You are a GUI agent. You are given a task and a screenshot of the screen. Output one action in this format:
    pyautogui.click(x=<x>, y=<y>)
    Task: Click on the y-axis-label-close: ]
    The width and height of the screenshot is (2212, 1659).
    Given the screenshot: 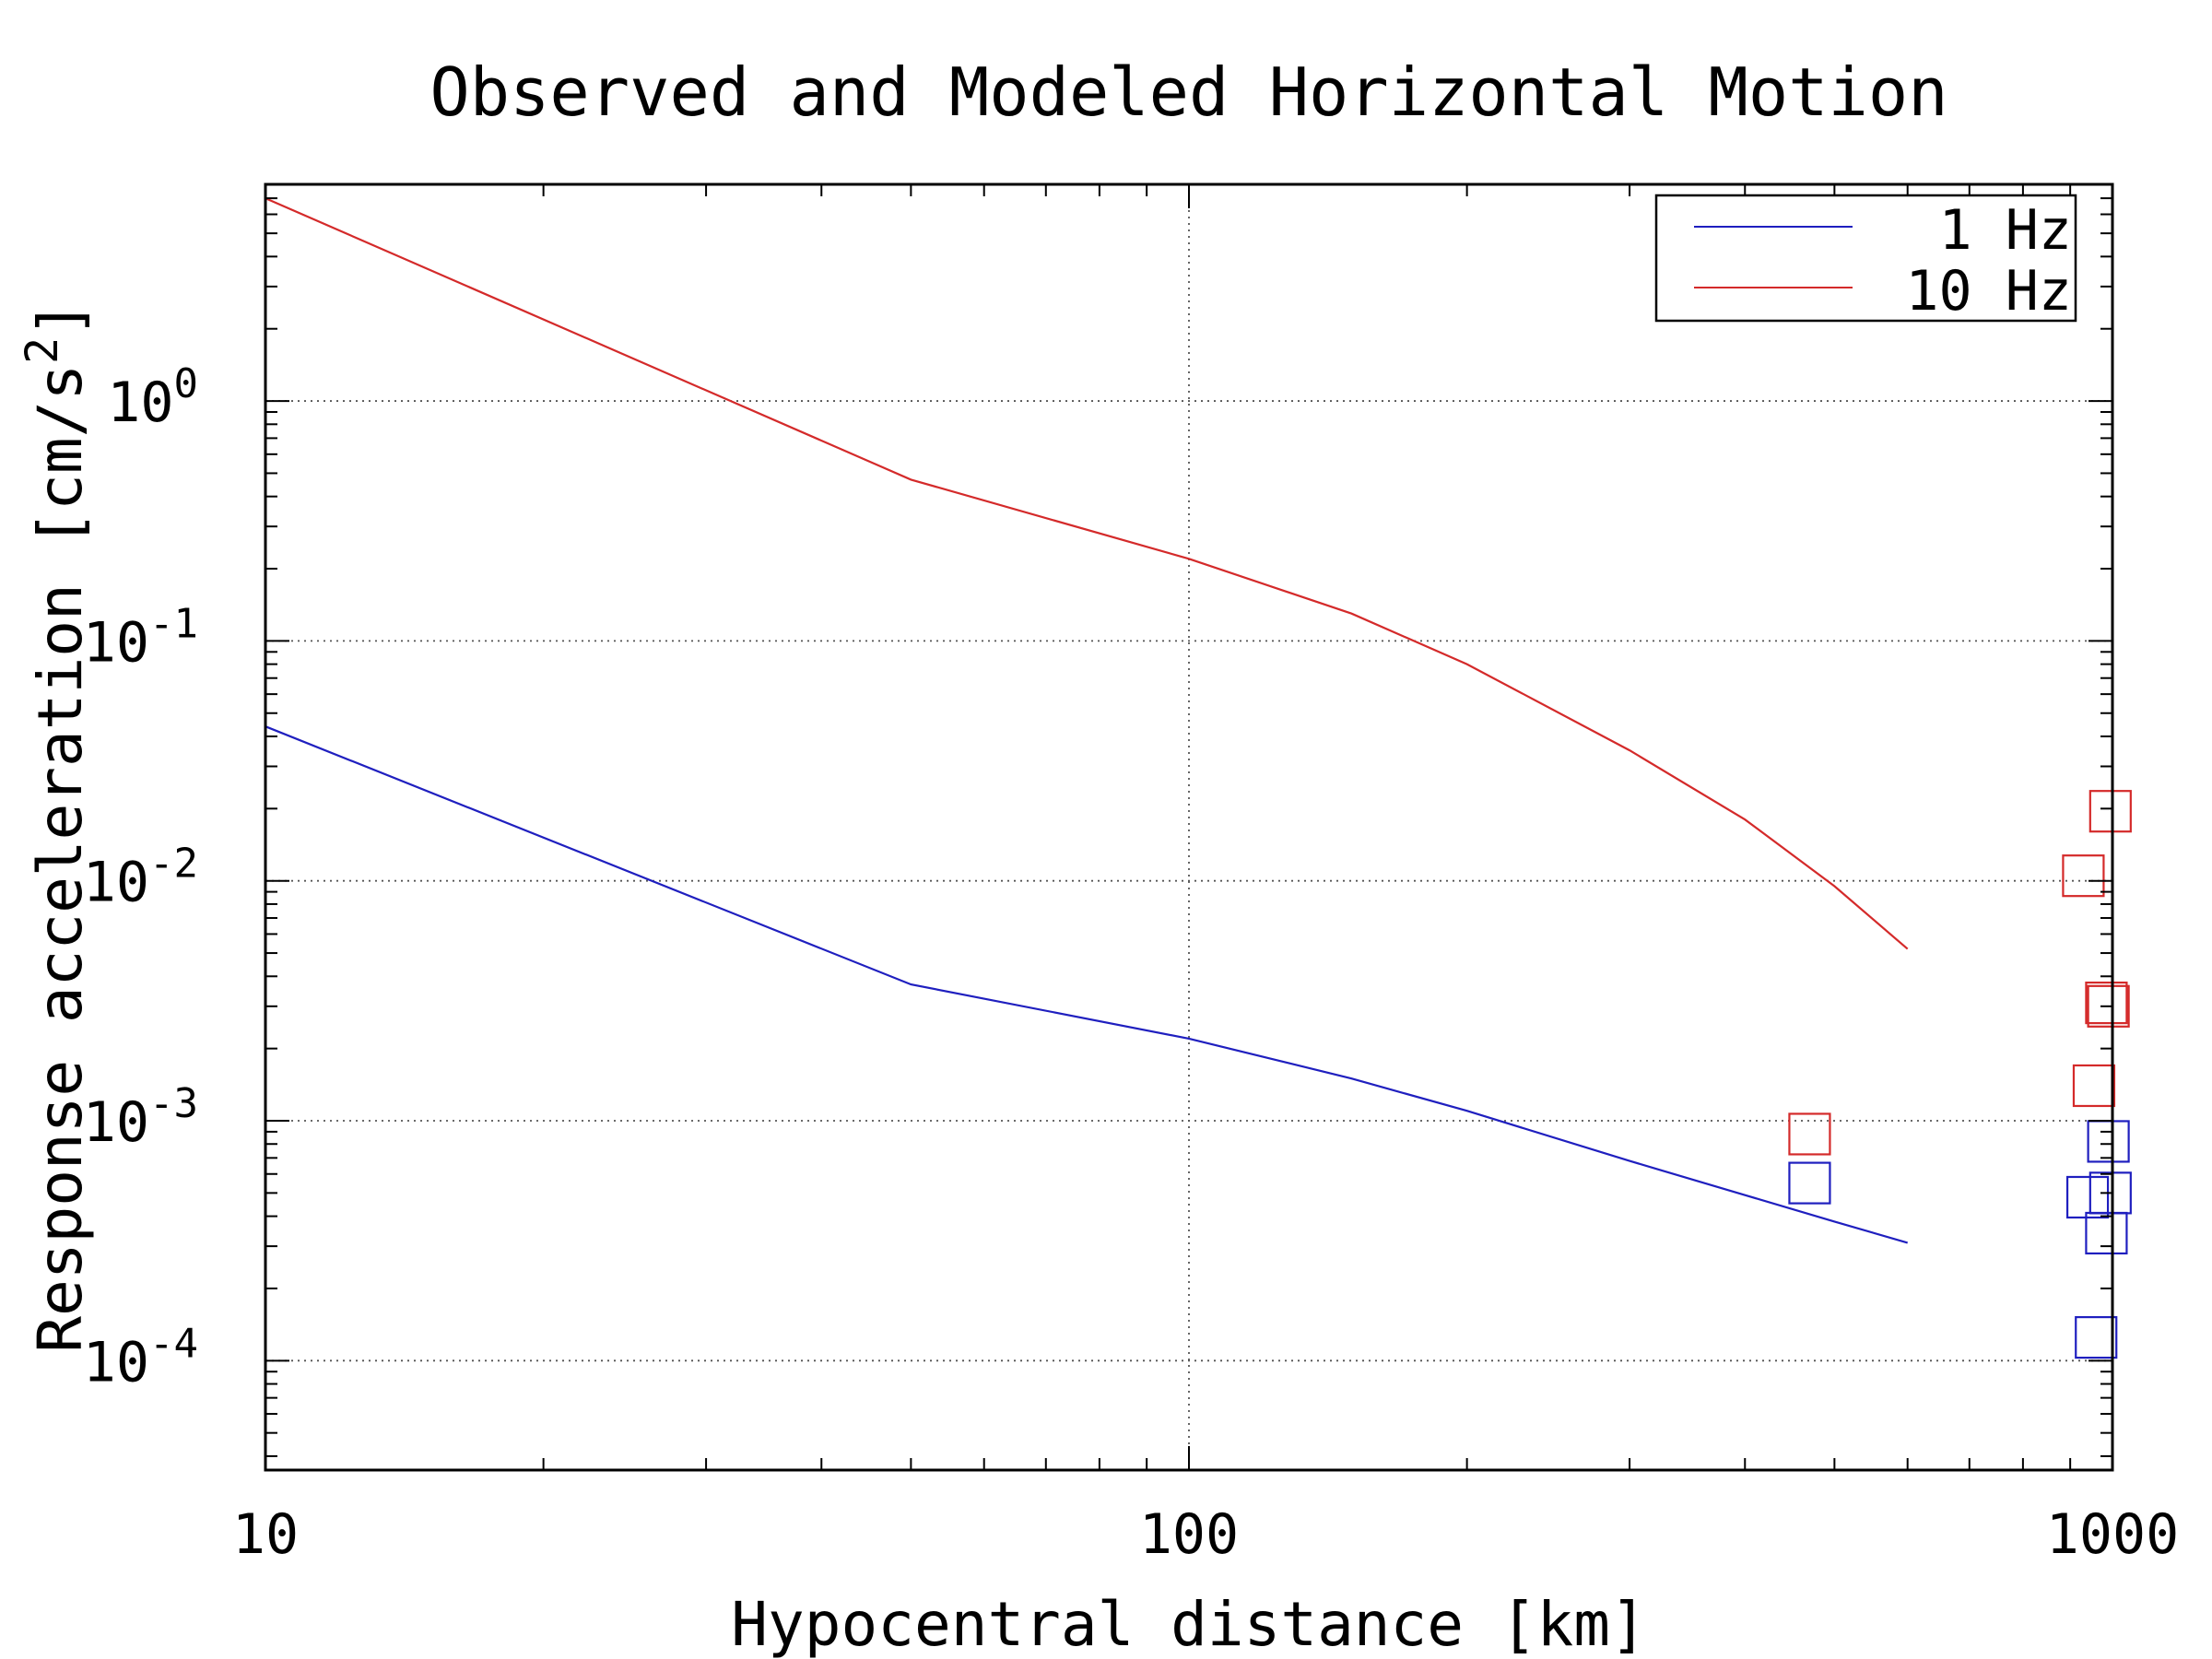 What is the action you would take?
    pyautogui.click(x=60, y=318)
    